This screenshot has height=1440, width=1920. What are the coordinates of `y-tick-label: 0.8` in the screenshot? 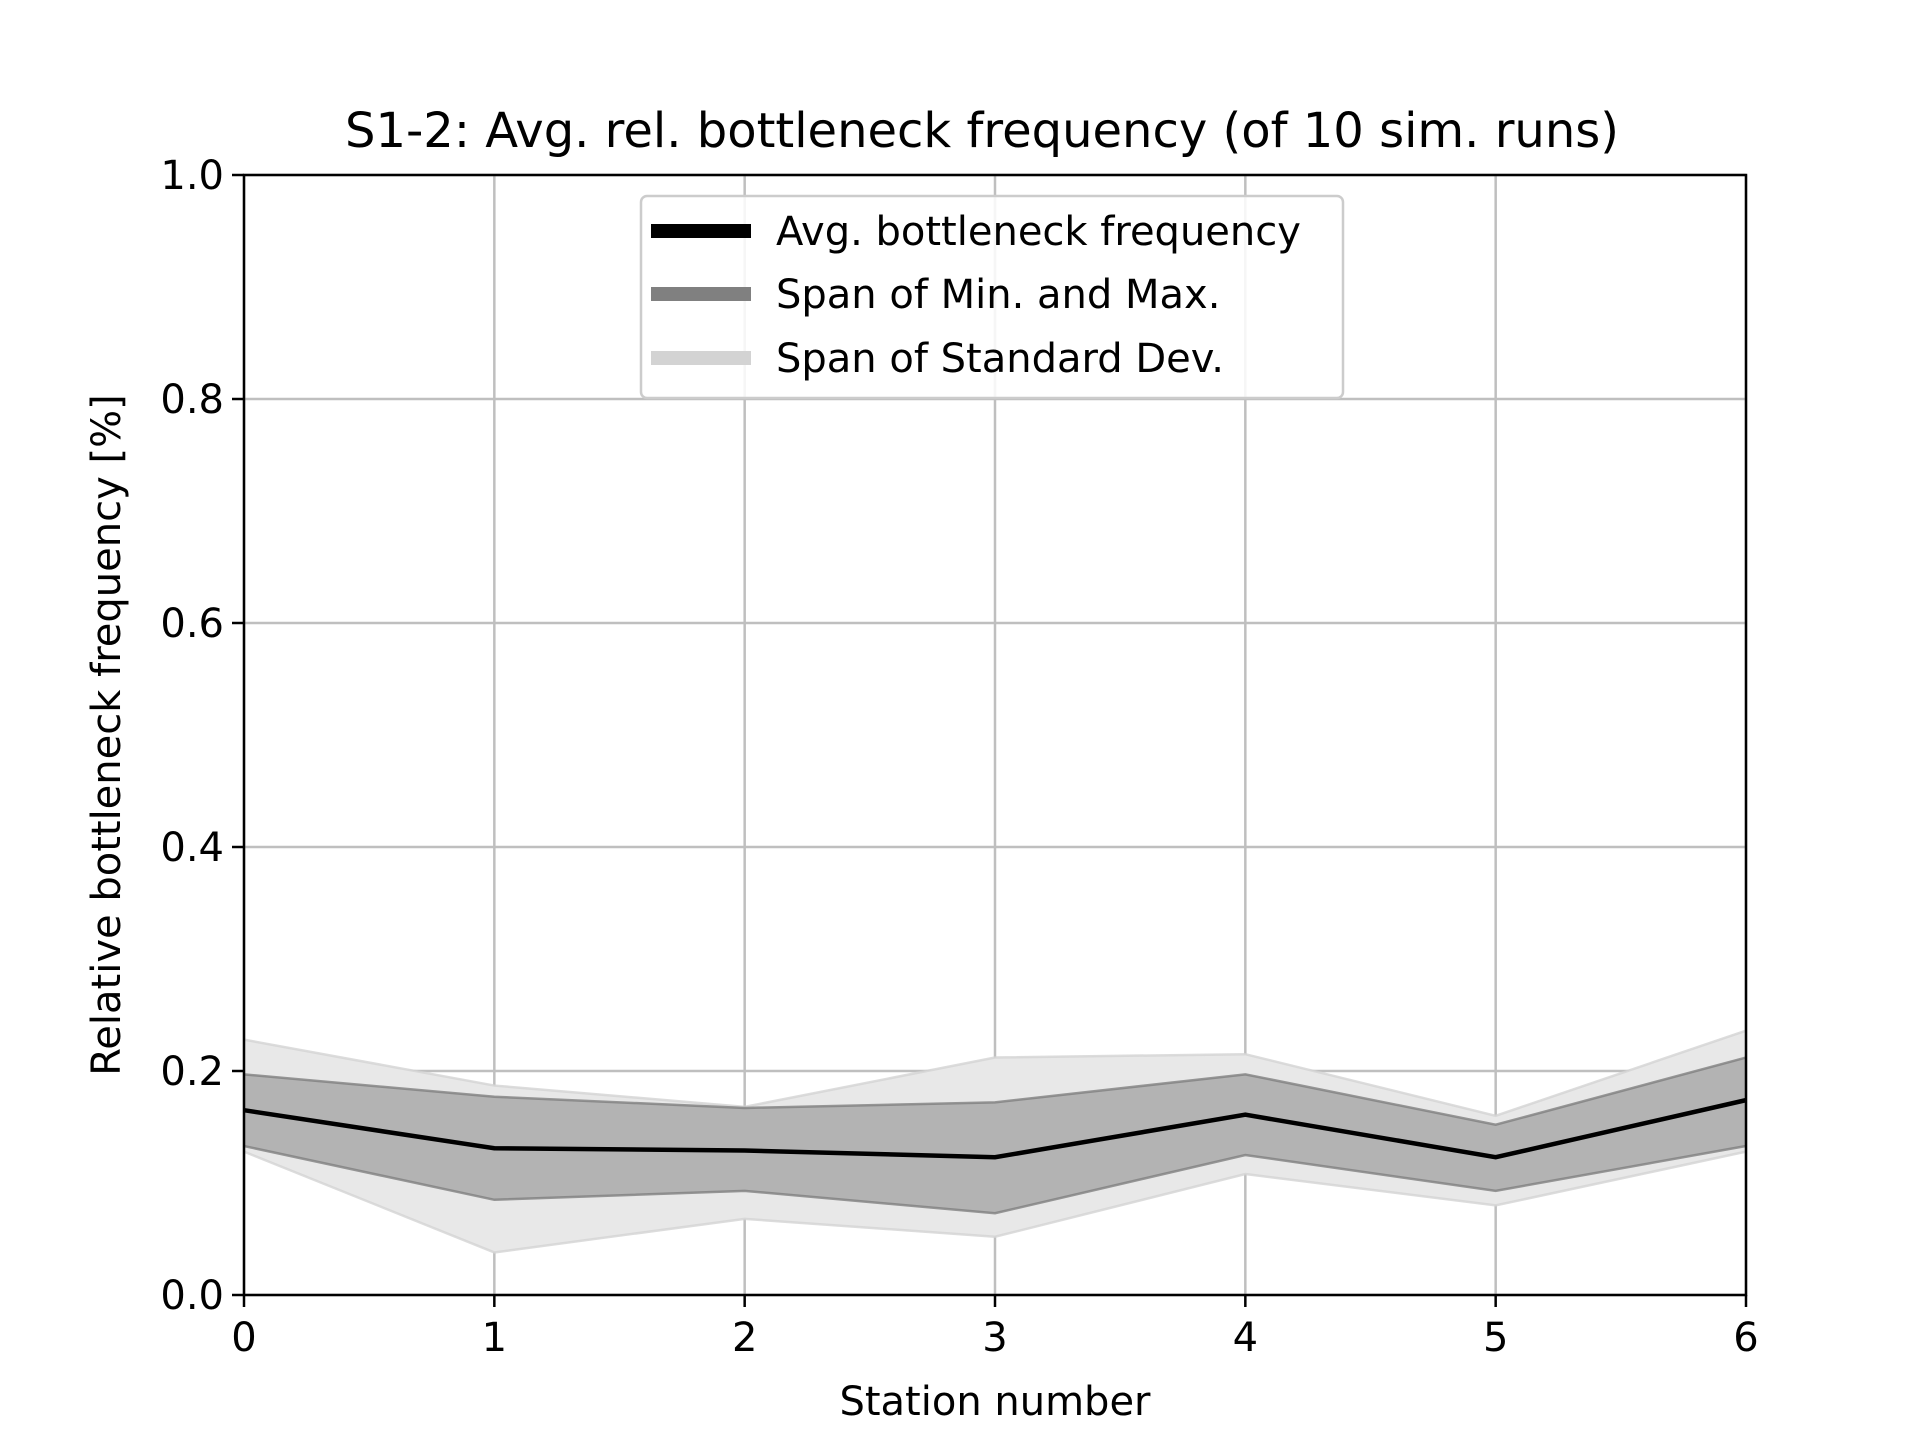 It's located at (192, 400).